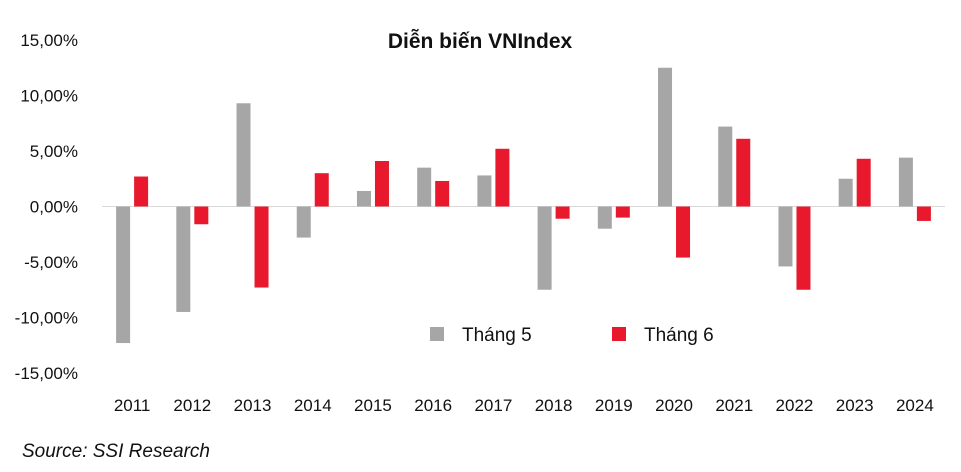 The image size is (961, 472). I want to click on x-tick-label: 2013, so click(253, 405).